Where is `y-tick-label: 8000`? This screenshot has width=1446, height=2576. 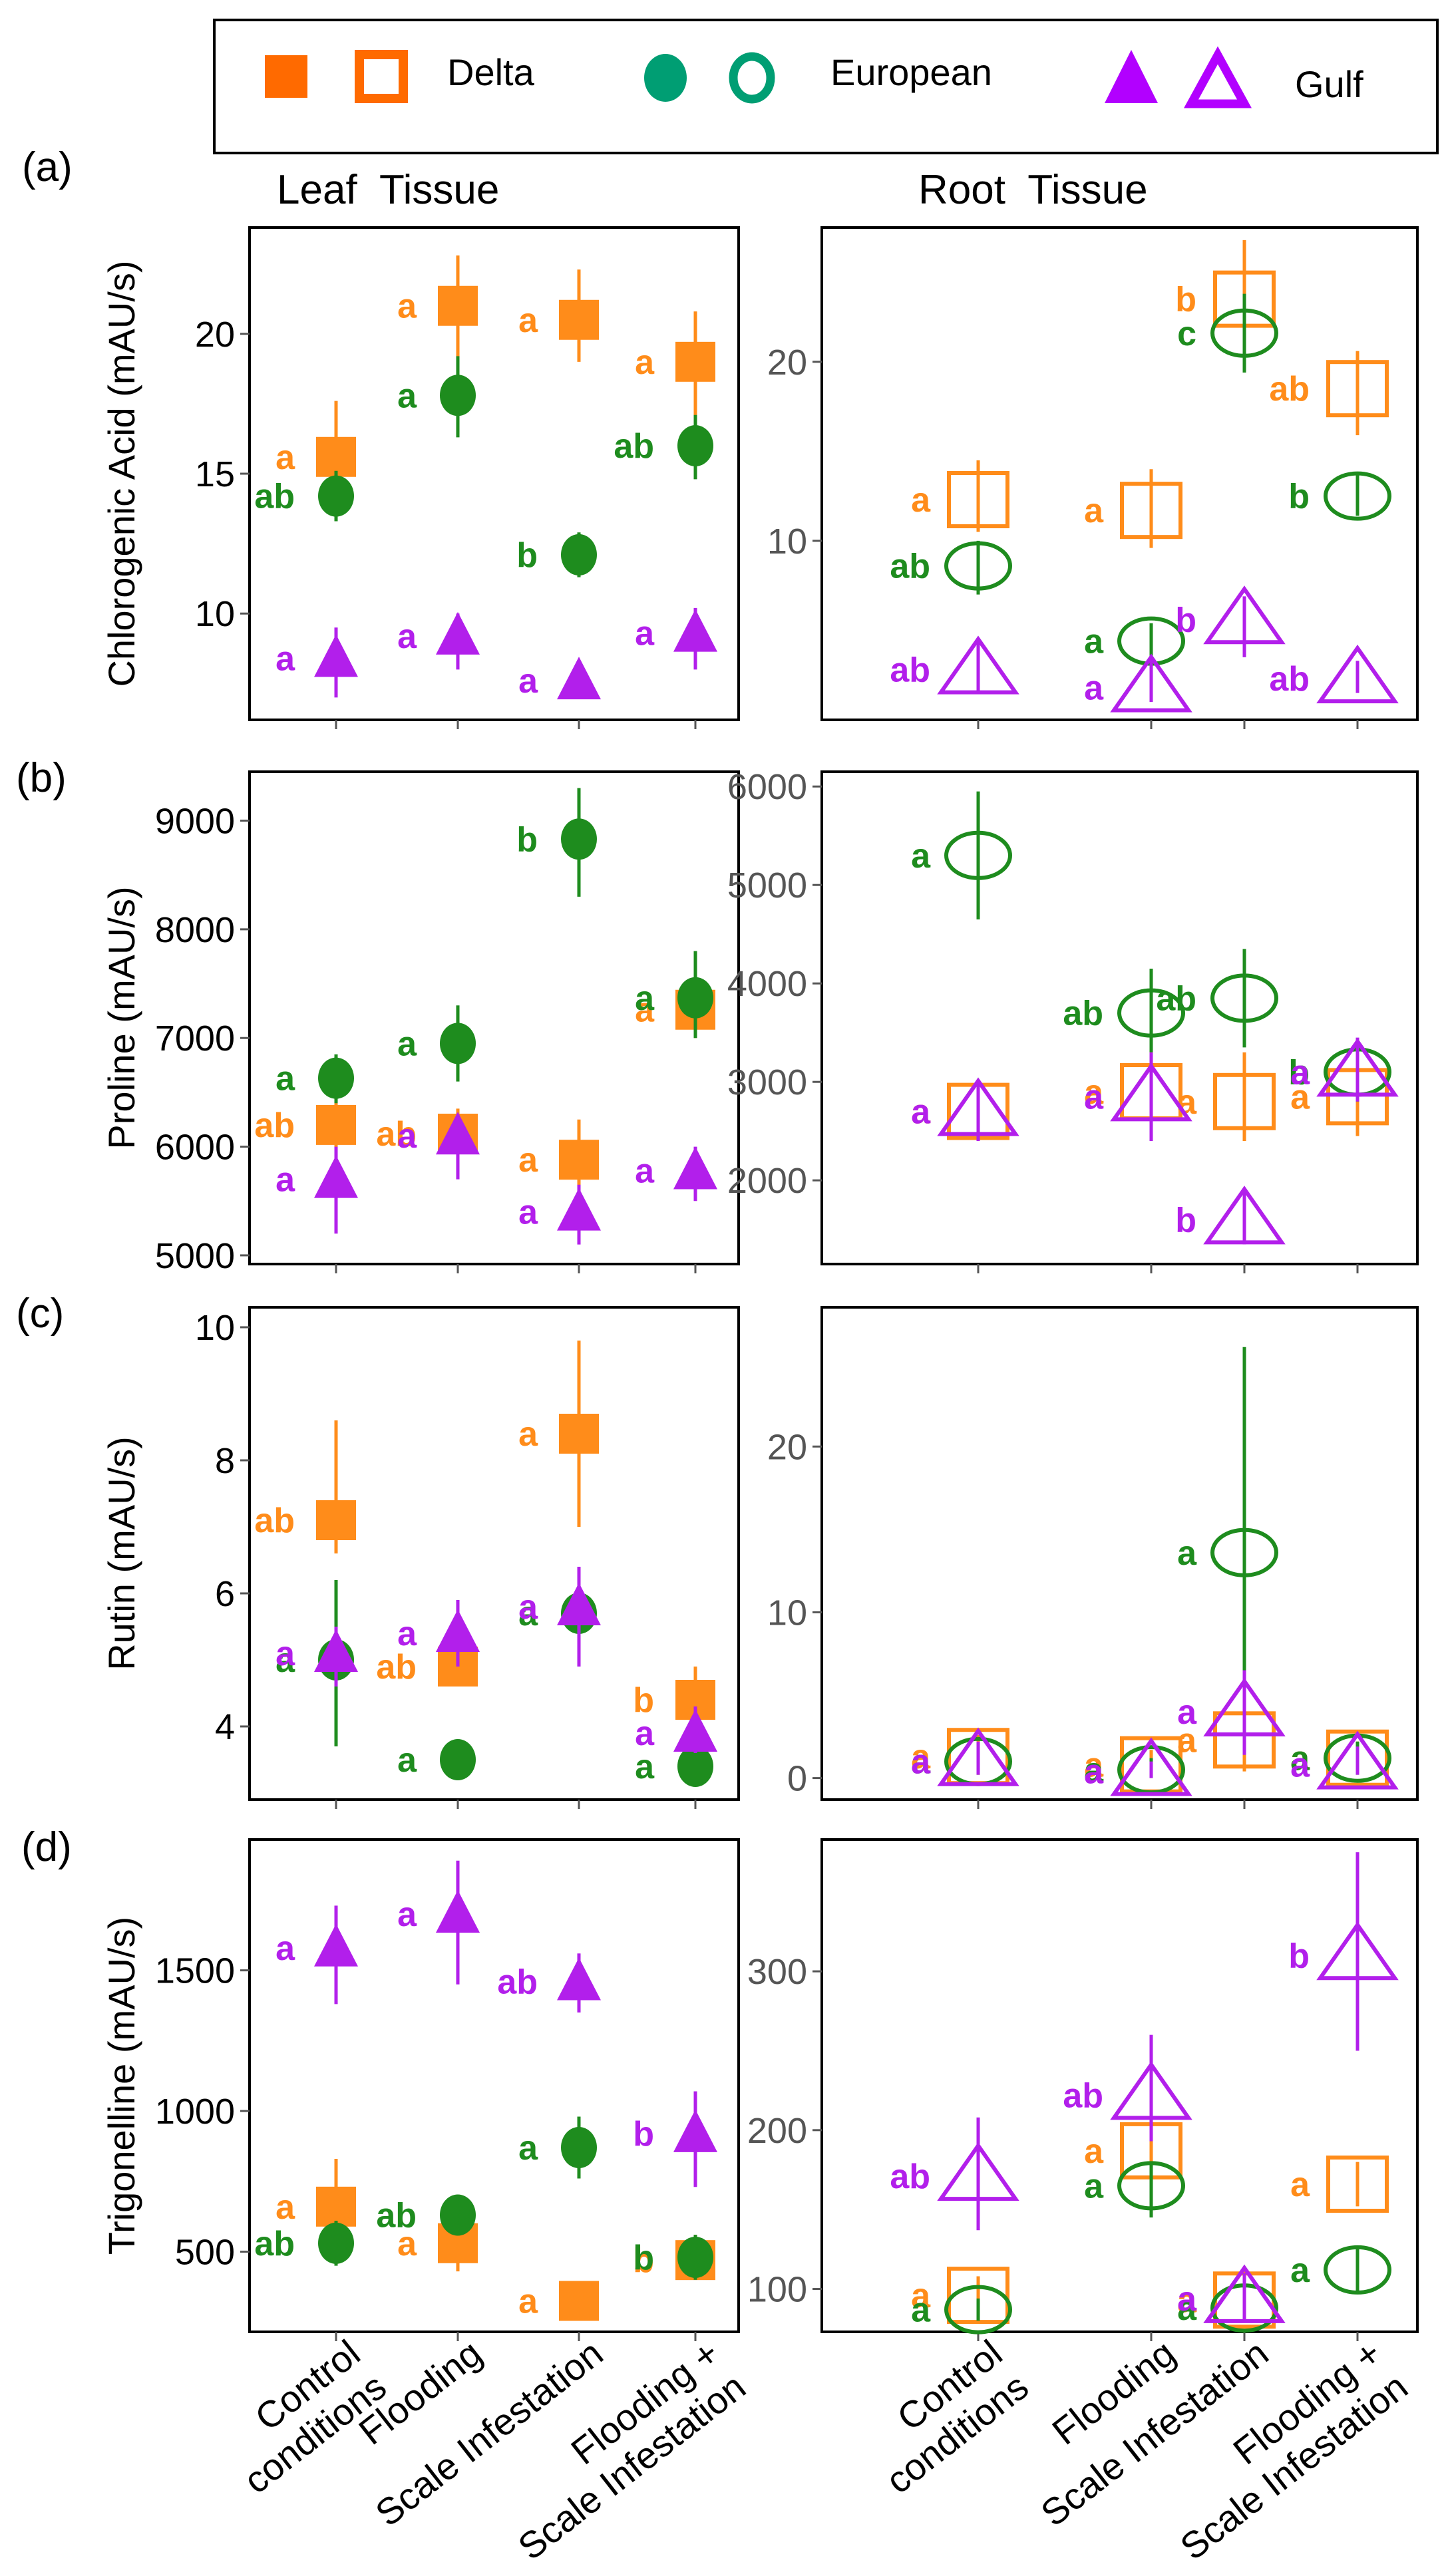 y-tick-label: 8000 is located at coordinates (195, 930).